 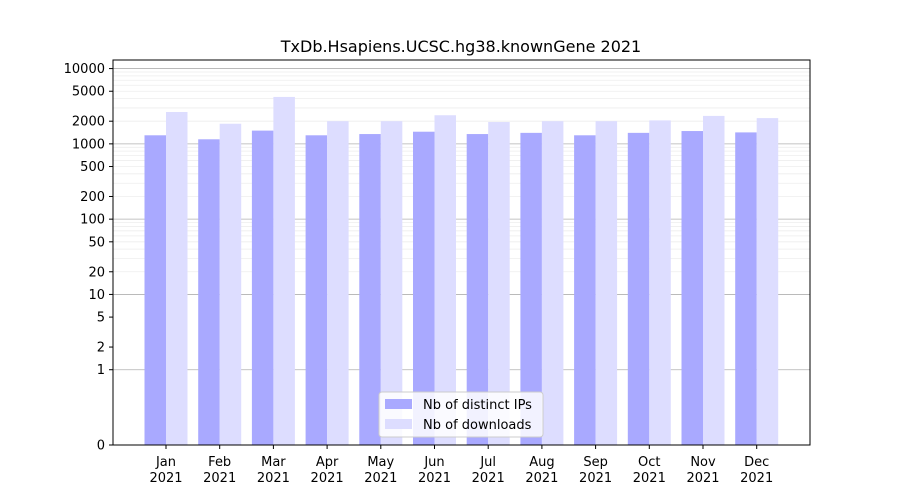 What do you see at coordinates (649, 462) in the screenshot?
I see `x-tick-label-month: Oct` at bounding box center [649, 462].